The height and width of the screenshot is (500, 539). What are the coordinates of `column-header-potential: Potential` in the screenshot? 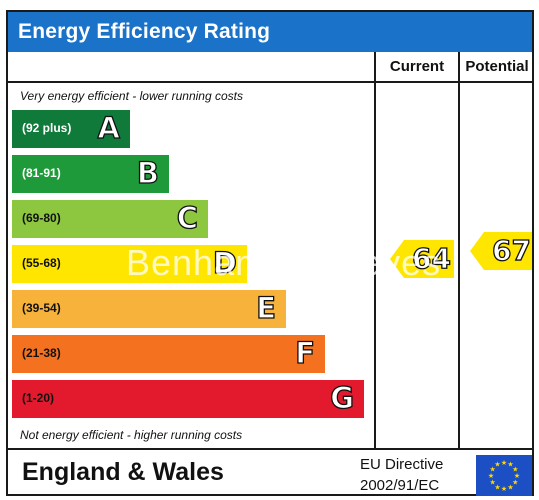 It's located at (497, 66).